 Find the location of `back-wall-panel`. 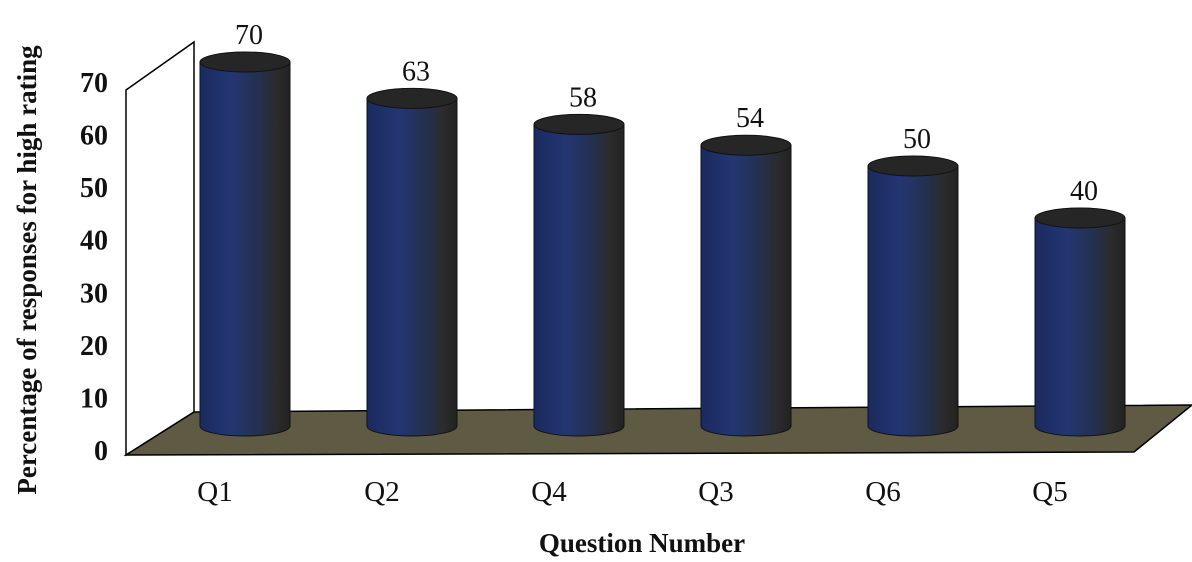

back-wall-panel is located at coordinates (160, 248).